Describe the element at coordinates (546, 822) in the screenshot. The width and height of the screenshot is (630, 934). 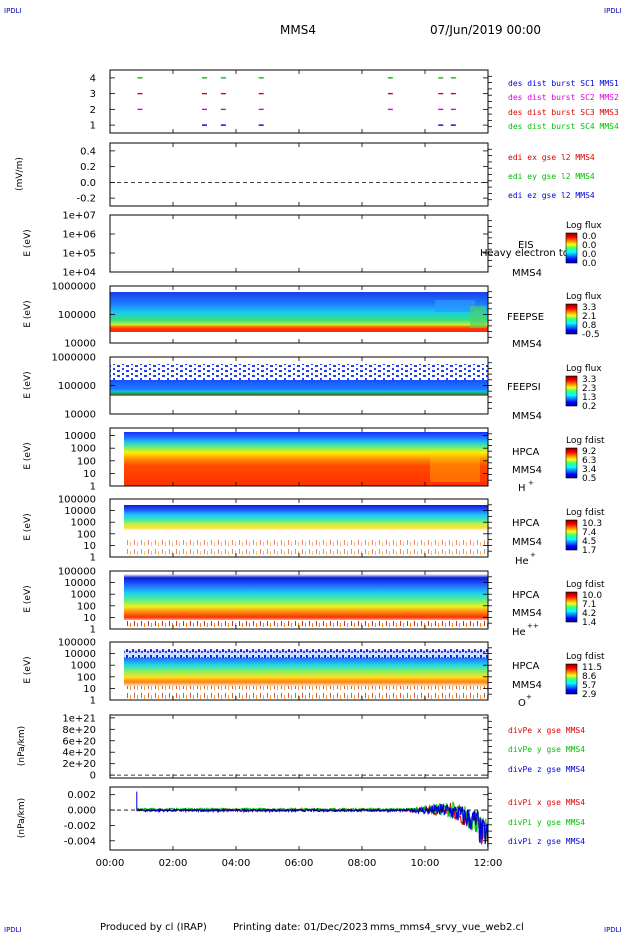
I see `legend-divpi-y: divPi y gse MMS4` at that location.